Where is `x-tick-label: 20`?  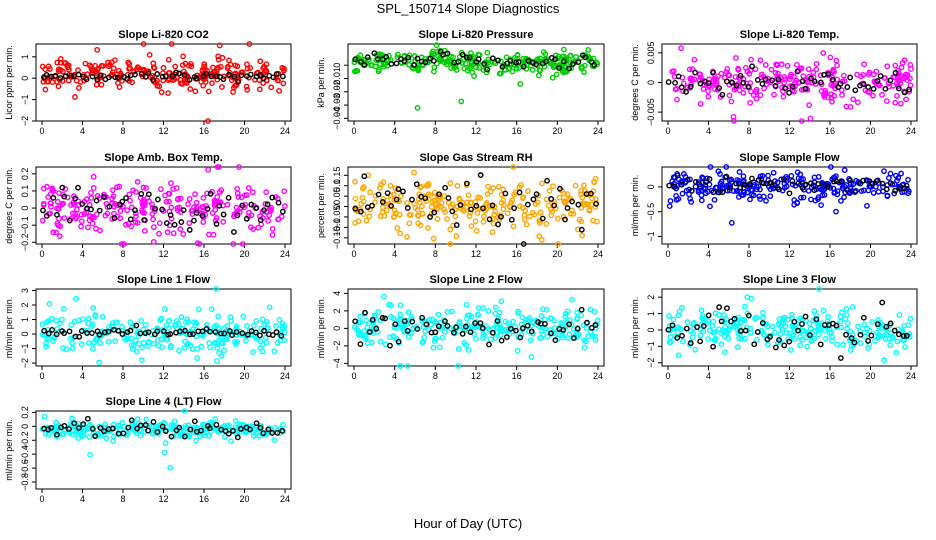 x-tick-label: 20 is located at coordinates (244, 499).